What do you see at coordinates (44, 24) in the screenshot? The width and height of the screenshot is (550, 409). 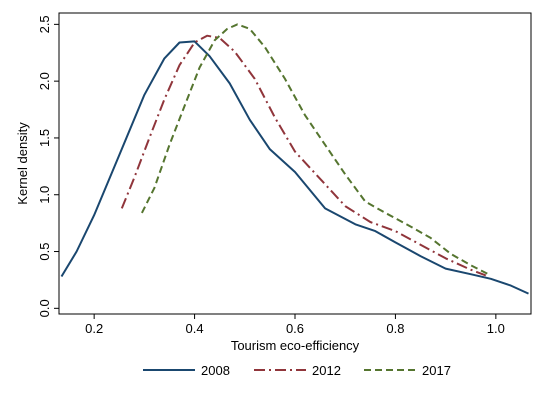 I see `y-tick-label: 2.5` at bounding box center [44, 24].